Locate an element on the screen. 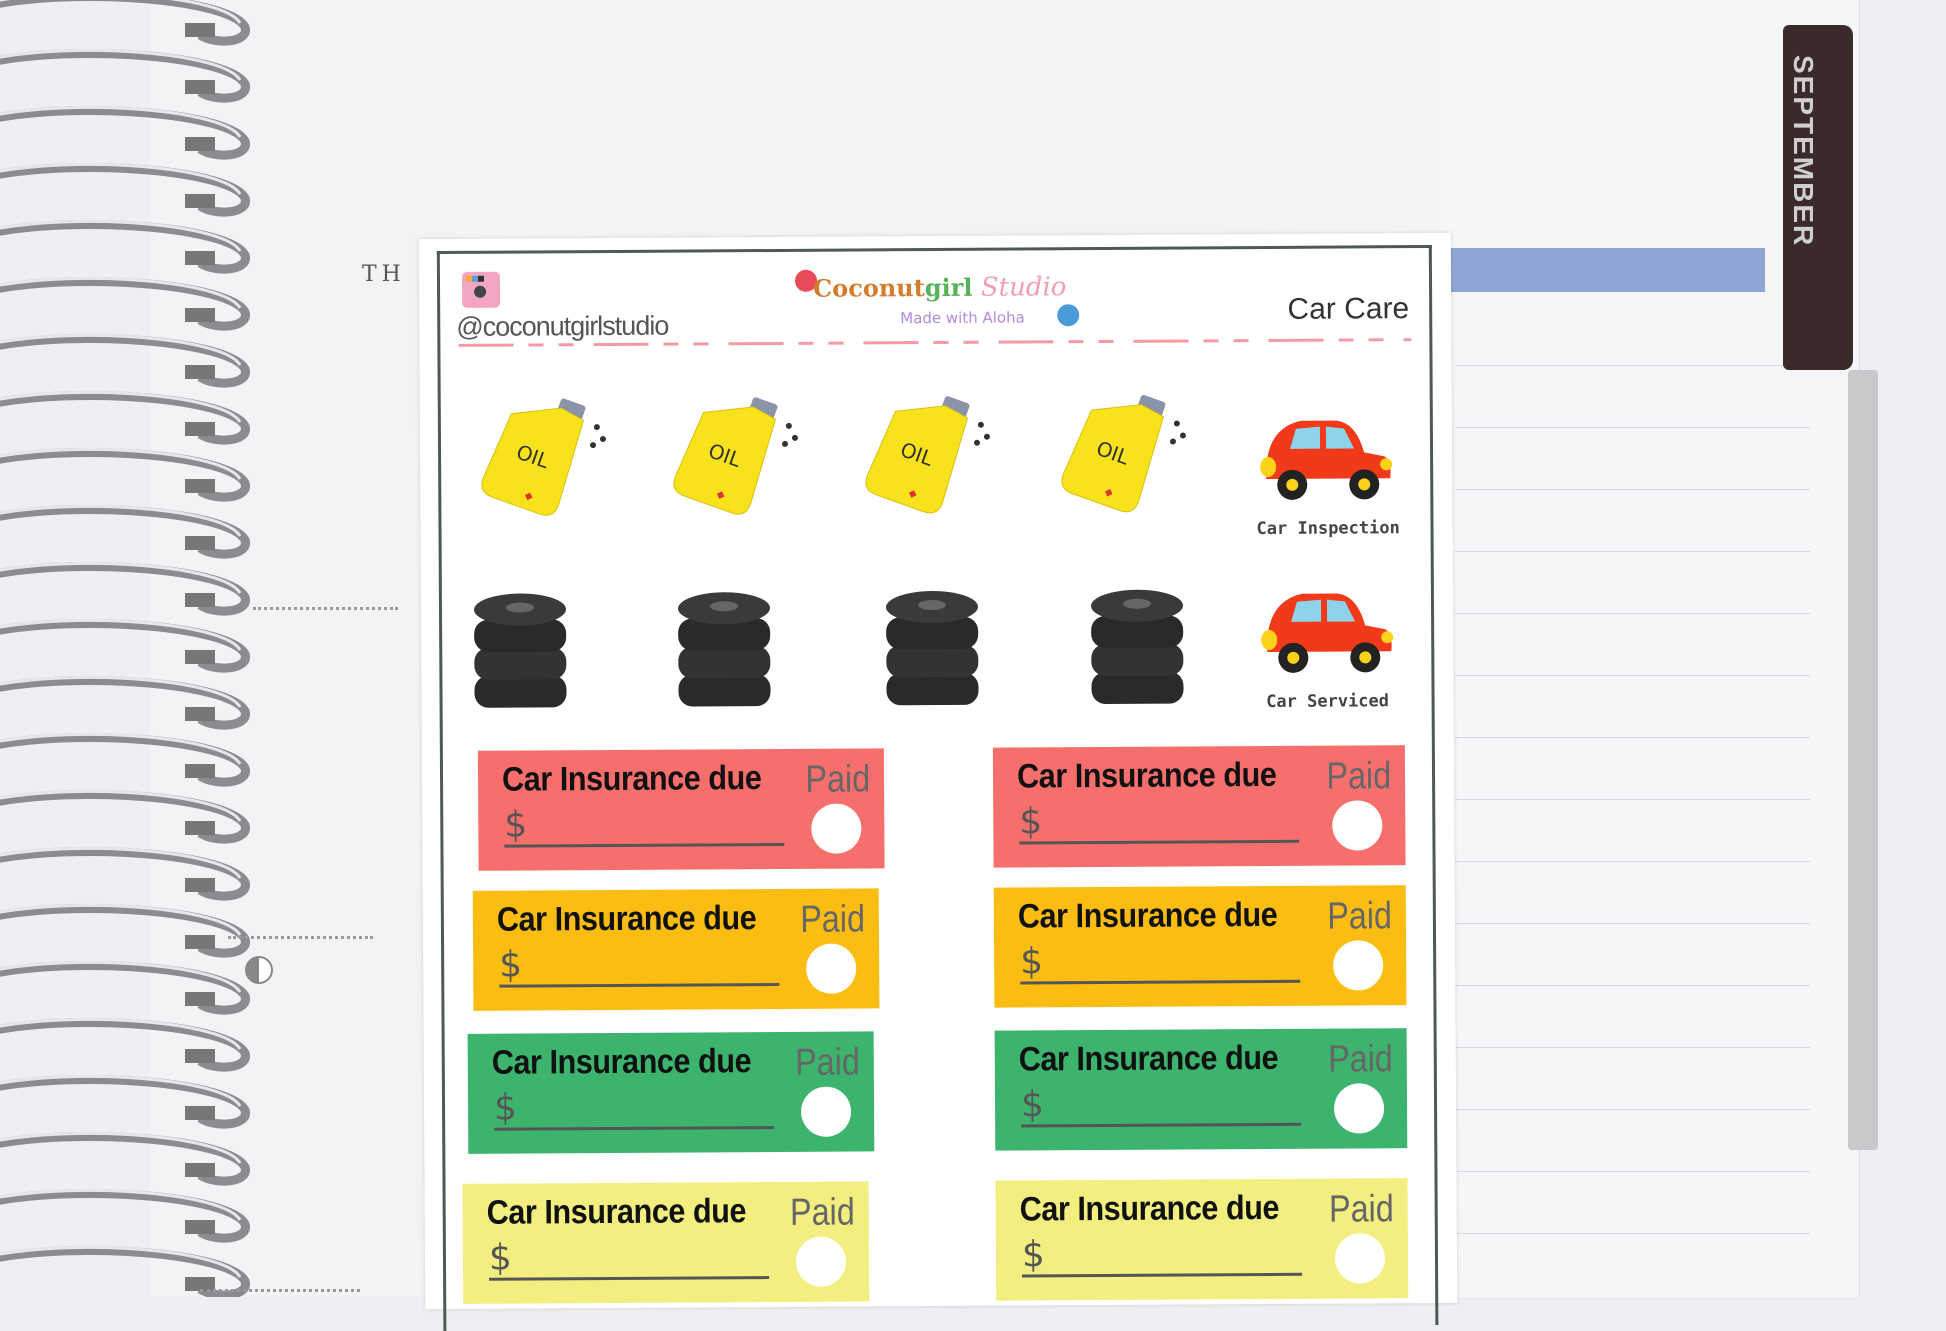 The width and height of the screenshot is (1946, 1331). hibiscus-icon is located at coordinates (1068, 315).